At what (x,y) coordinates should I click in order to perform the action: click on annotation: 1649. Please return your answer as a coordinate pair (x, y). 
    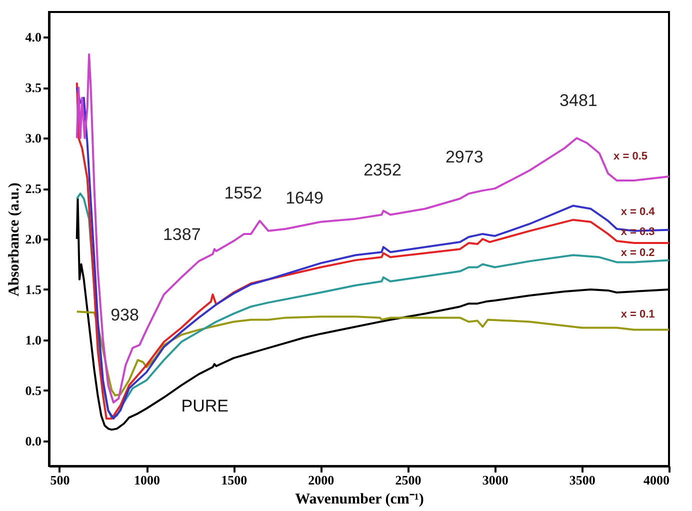
    Looking at the image, I should click on (305, 198).